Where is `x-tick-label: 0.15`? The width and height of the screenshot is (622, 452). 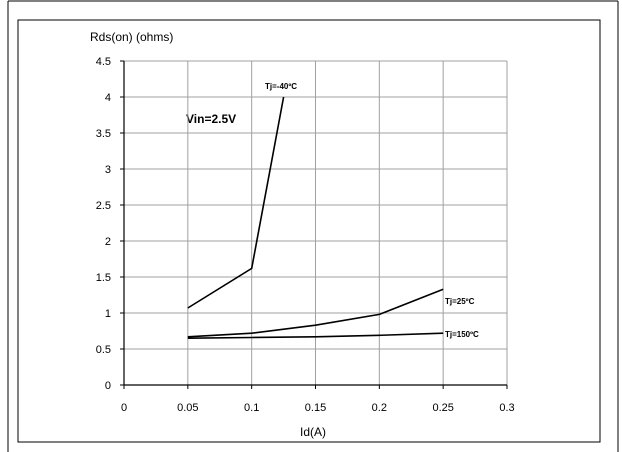 x-tick-label: 0.15 is located at coordinates (315, 408).